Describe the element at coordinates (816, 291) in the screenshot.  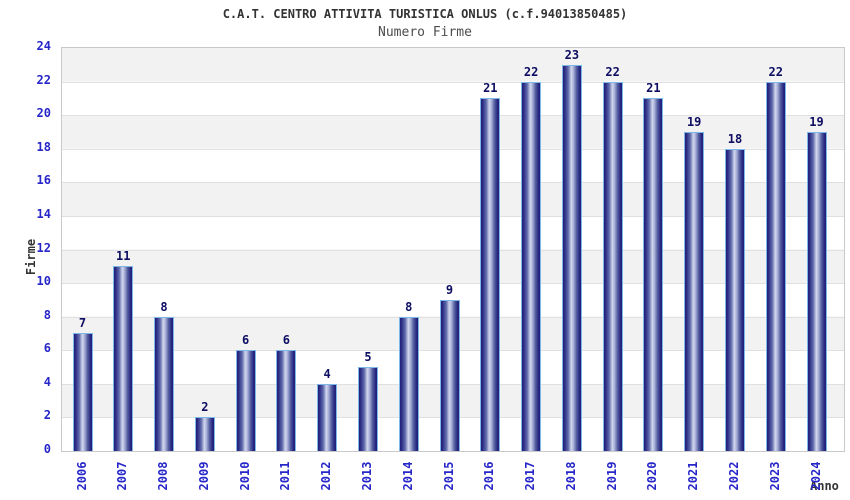
I see `bar-2024` at that location.